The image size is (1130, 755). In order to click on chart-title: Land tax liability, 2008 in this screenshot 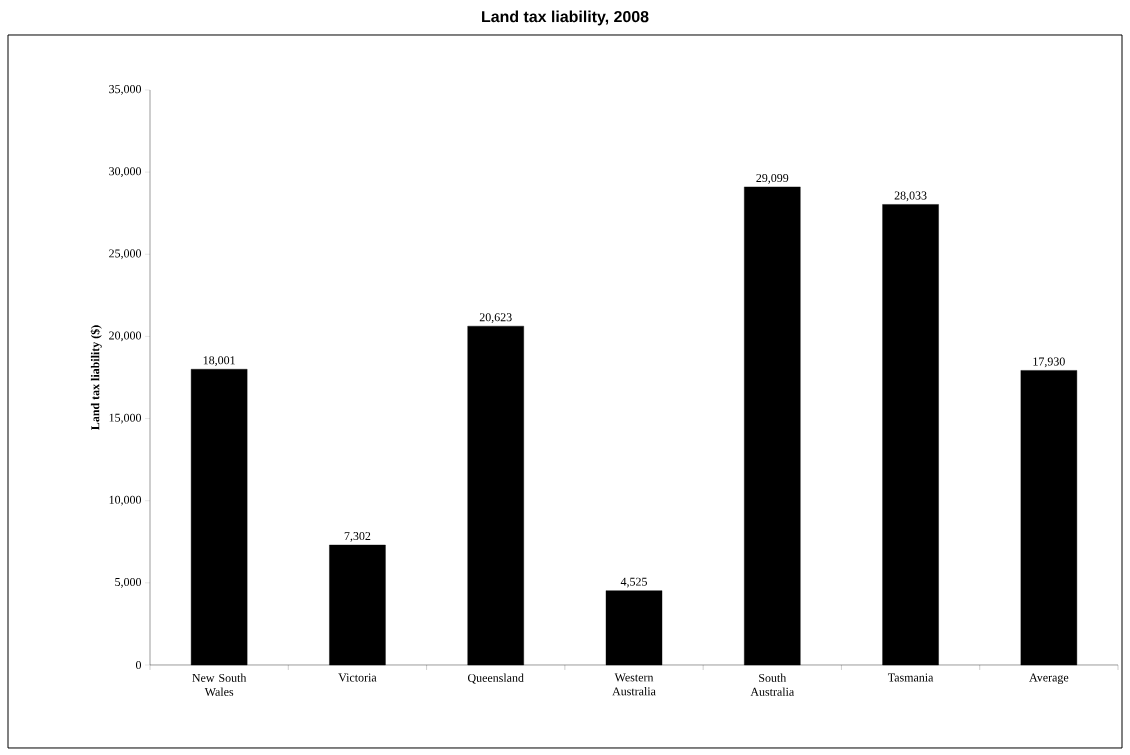, I will do `click(565, 18)`.